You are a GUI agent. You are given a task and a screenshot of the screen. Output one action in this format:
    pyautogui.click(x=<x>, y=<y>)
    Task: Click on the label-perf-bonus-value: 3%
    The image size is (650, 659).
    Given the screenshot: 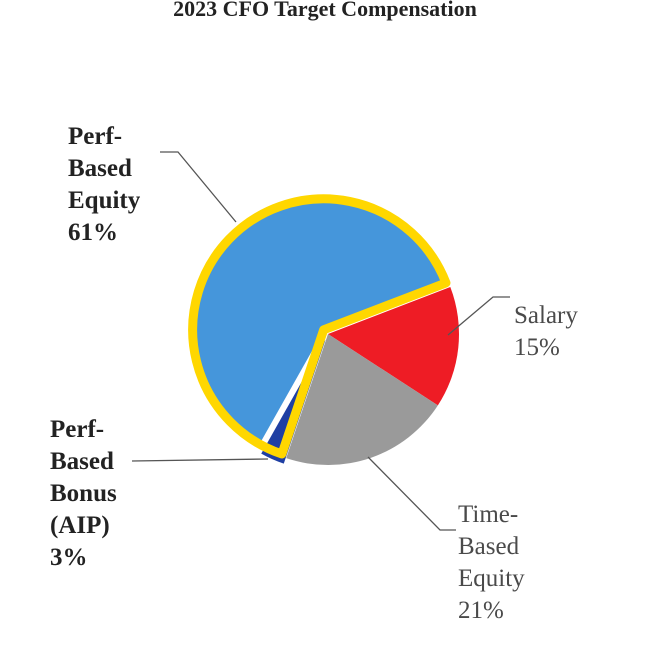 What is the action you would take?
    pyautogui.click(x=69, y=557)
    